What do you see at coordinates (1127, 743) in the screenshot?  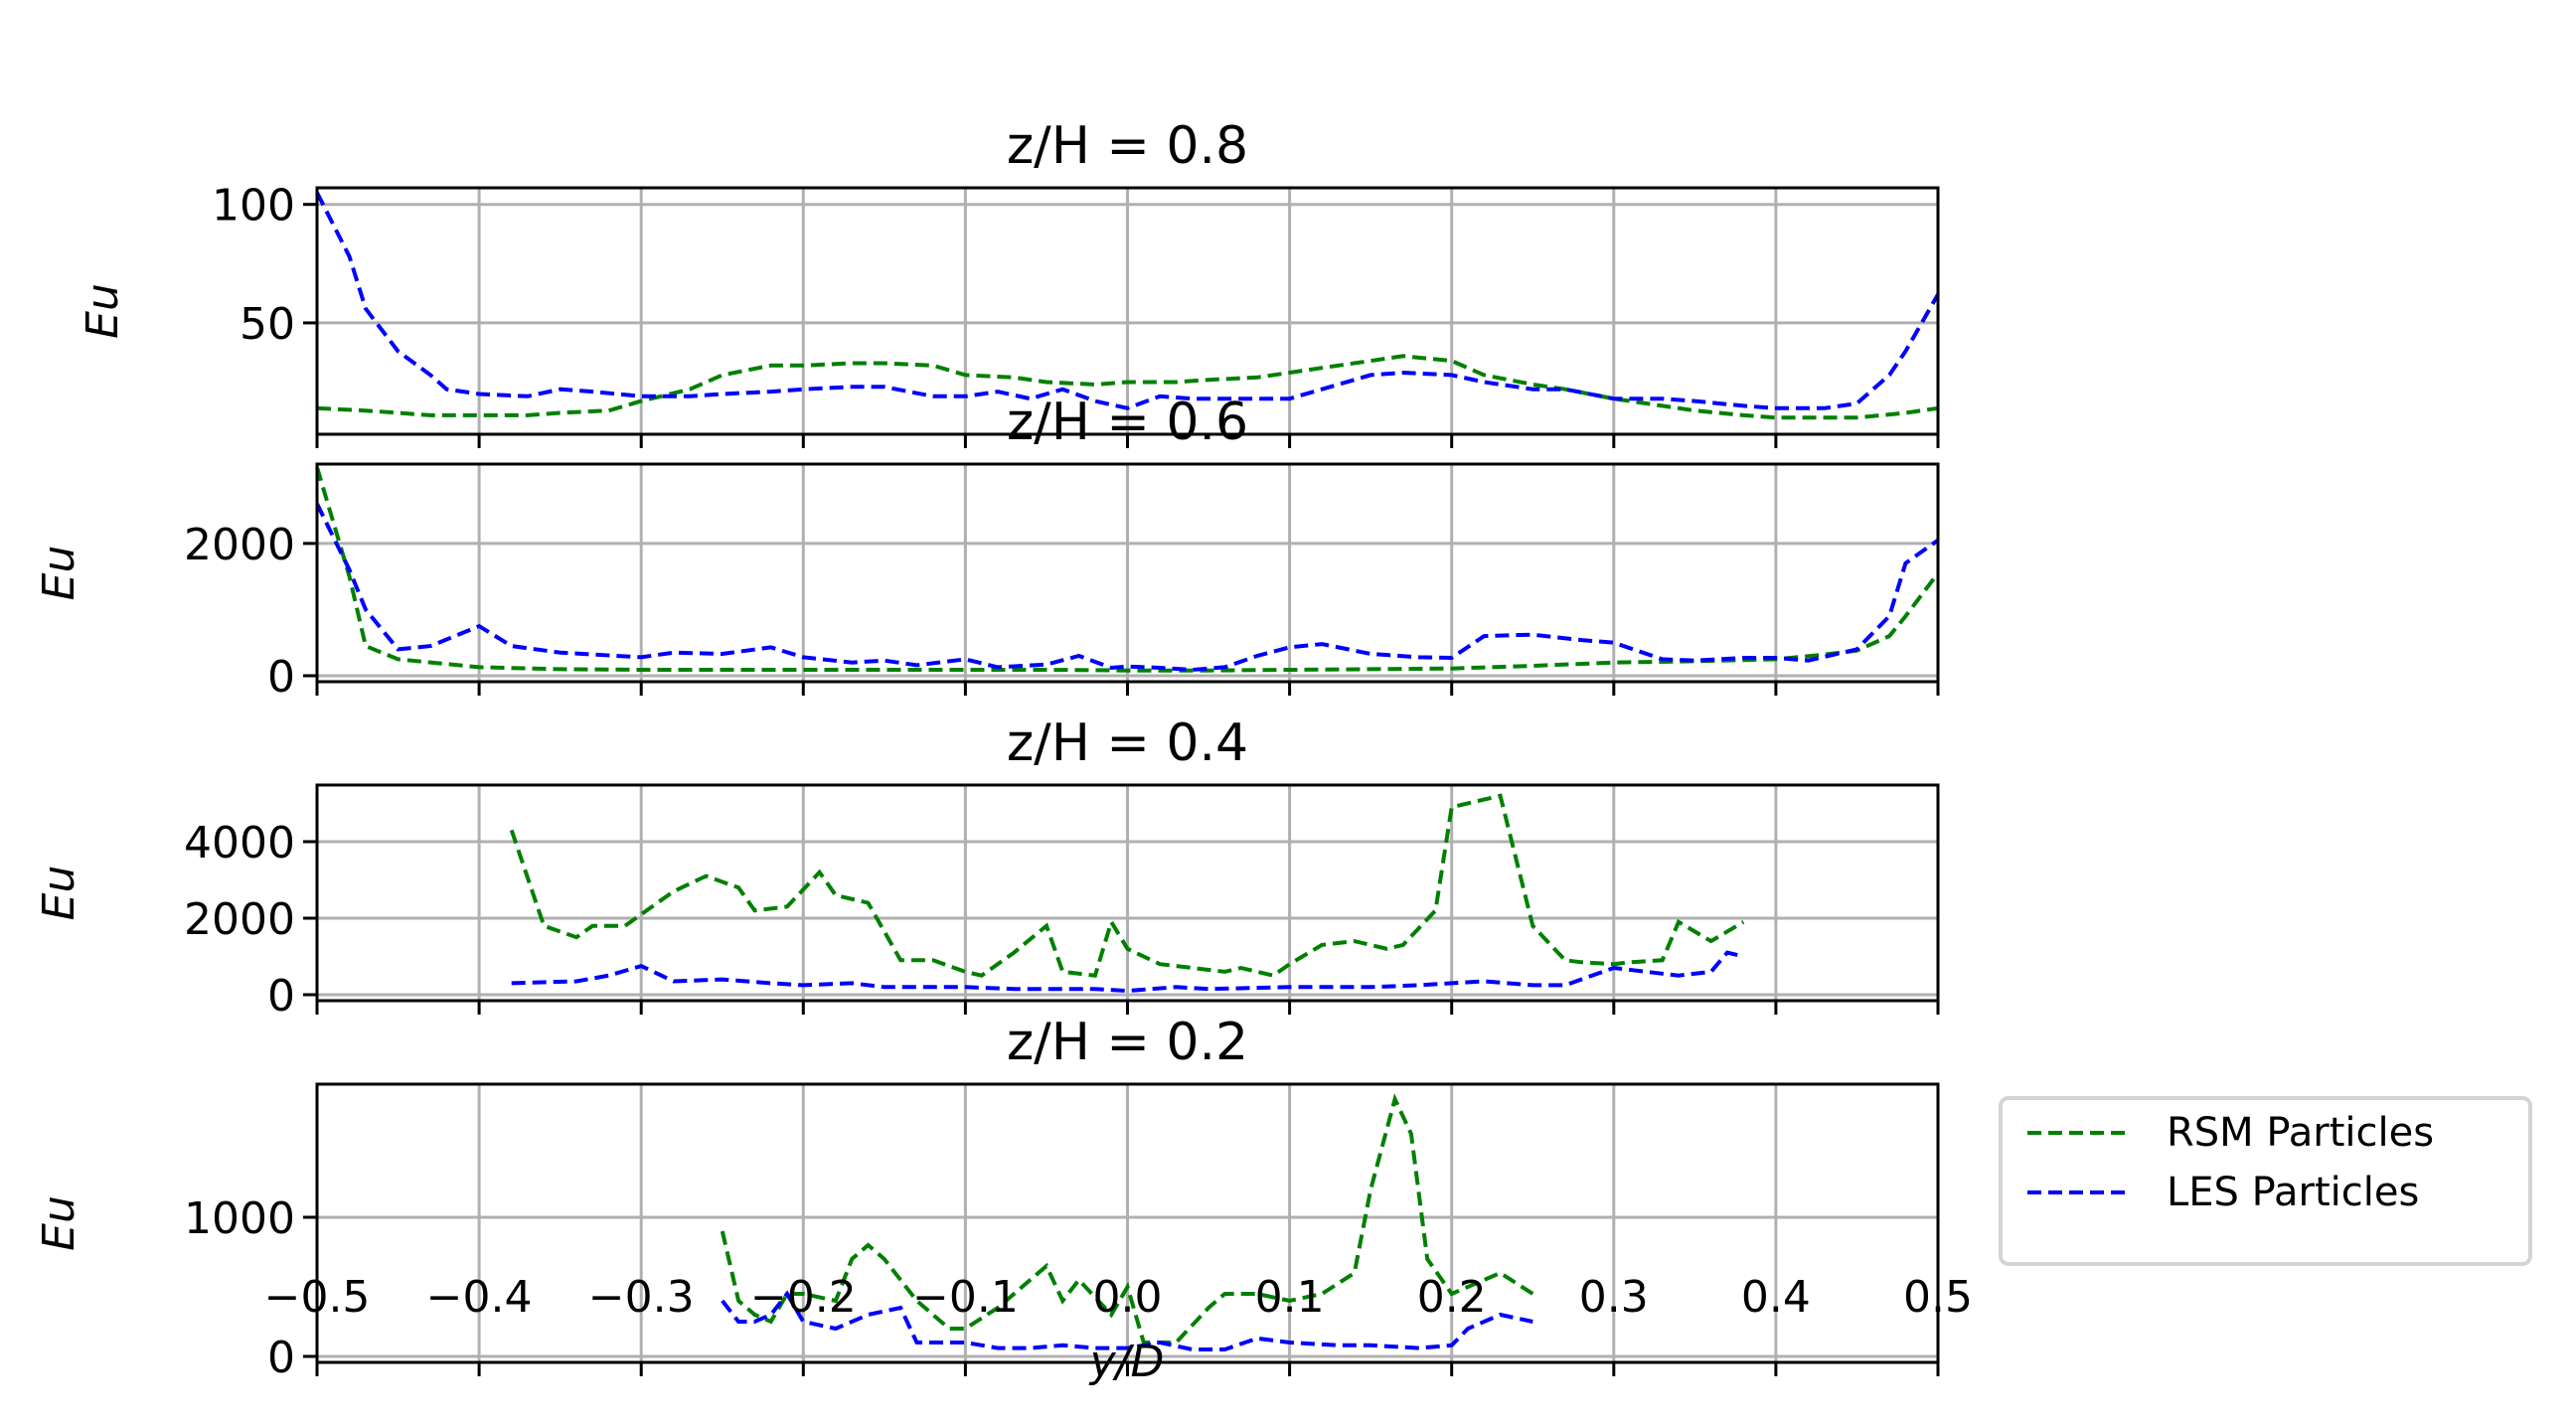 I see `panel-title: z/H = 0.4` at bounding box center [1127, 743].